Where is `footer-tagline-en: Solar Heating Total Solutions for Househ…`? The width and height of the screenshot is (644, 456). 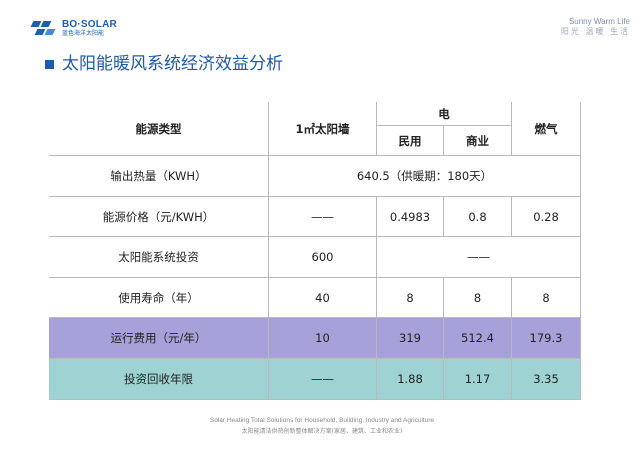
footer-tagline-en: Solar Heating Total Solutions for Househ… is located at coordinates (322, 420).